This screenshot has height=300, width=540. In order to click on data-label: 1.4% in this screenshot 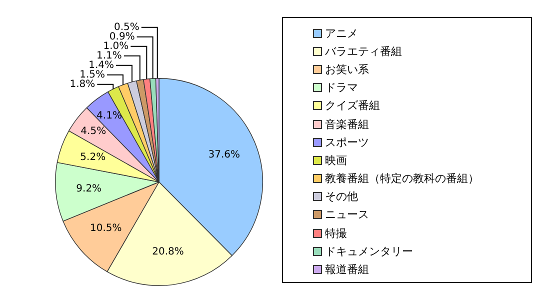, I will do `click(101, 65)`.